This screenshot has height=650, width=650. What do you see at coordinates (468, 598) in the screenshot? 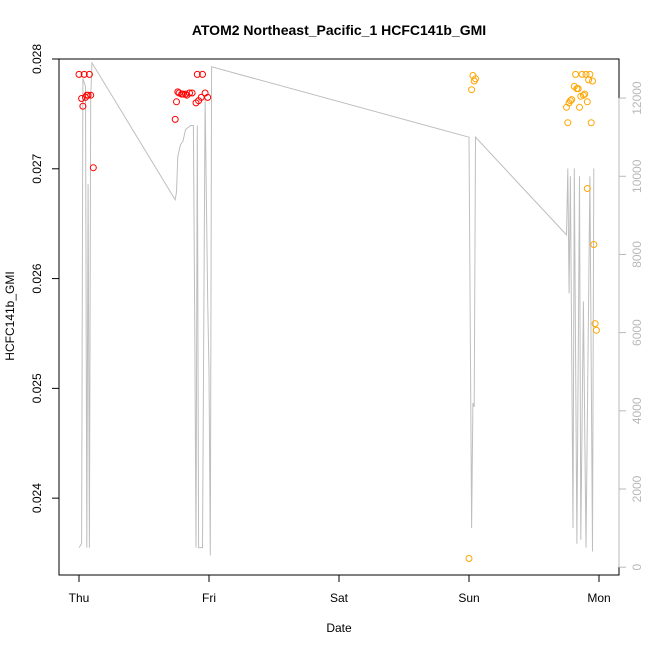
I see `x-tick-label: Sun` at bounding box center [468, 598].